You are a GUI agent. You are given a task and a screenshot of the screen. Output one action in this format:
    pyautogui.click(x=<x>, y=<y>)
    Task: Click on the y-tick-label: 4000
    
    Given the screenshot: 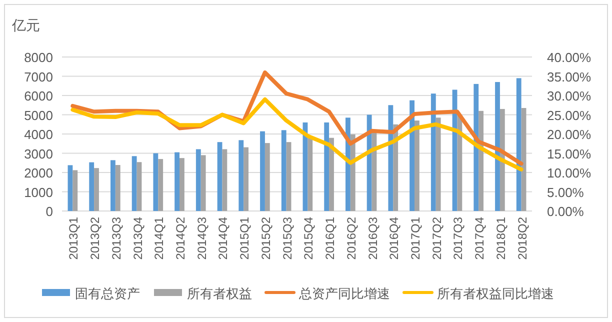 What is the action you would take?
    pyautogui.click(x=38, y=134)
    